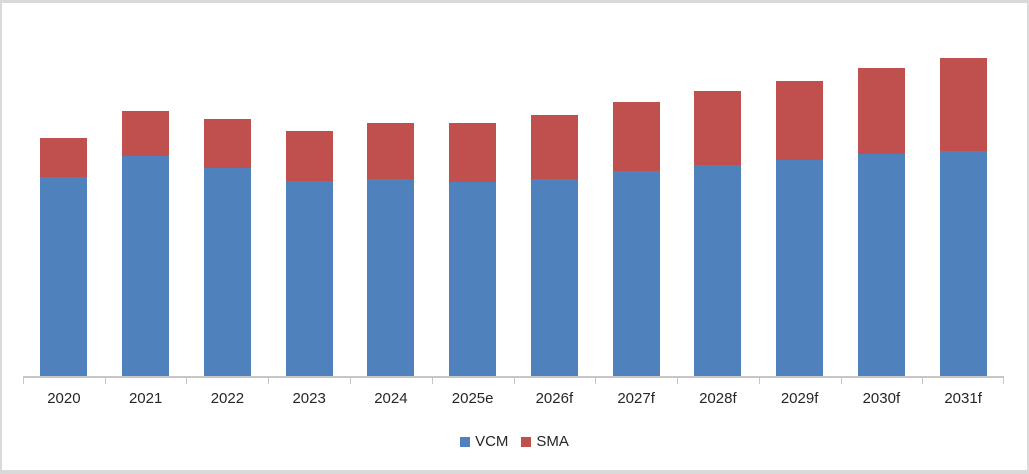 The height and width of the screenshot is (474, 1029). Describe the element at coordinates (309, 398) in the screenshot. I see `x-axis-label-2023: 2023` at that location.